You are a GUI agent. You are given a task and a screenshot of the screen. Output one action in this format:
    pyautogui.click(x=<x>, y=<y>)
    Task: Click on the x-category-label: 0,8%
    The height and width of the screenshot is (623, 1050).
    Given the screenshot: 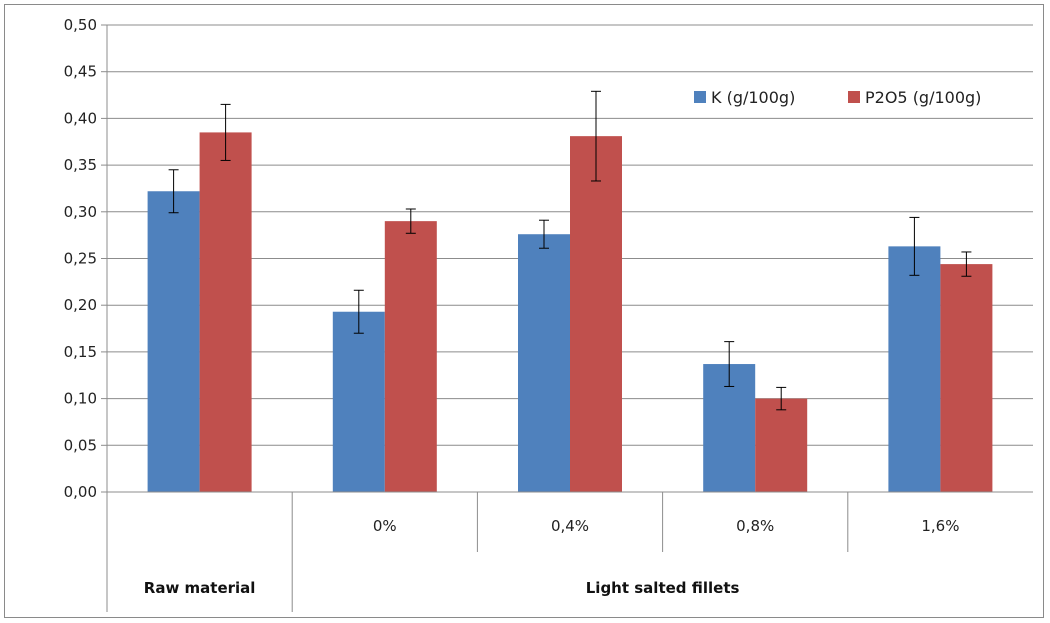 What is the action you would take?
    pyautogui.click(x=755, y=526)
    